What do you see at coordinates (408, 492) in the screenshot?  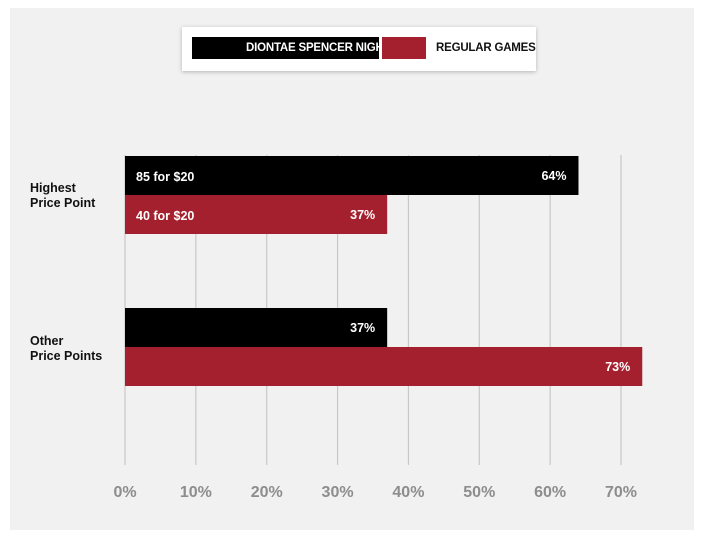 I see `x-tick-label: 40%` at bounding box center [408, 492].